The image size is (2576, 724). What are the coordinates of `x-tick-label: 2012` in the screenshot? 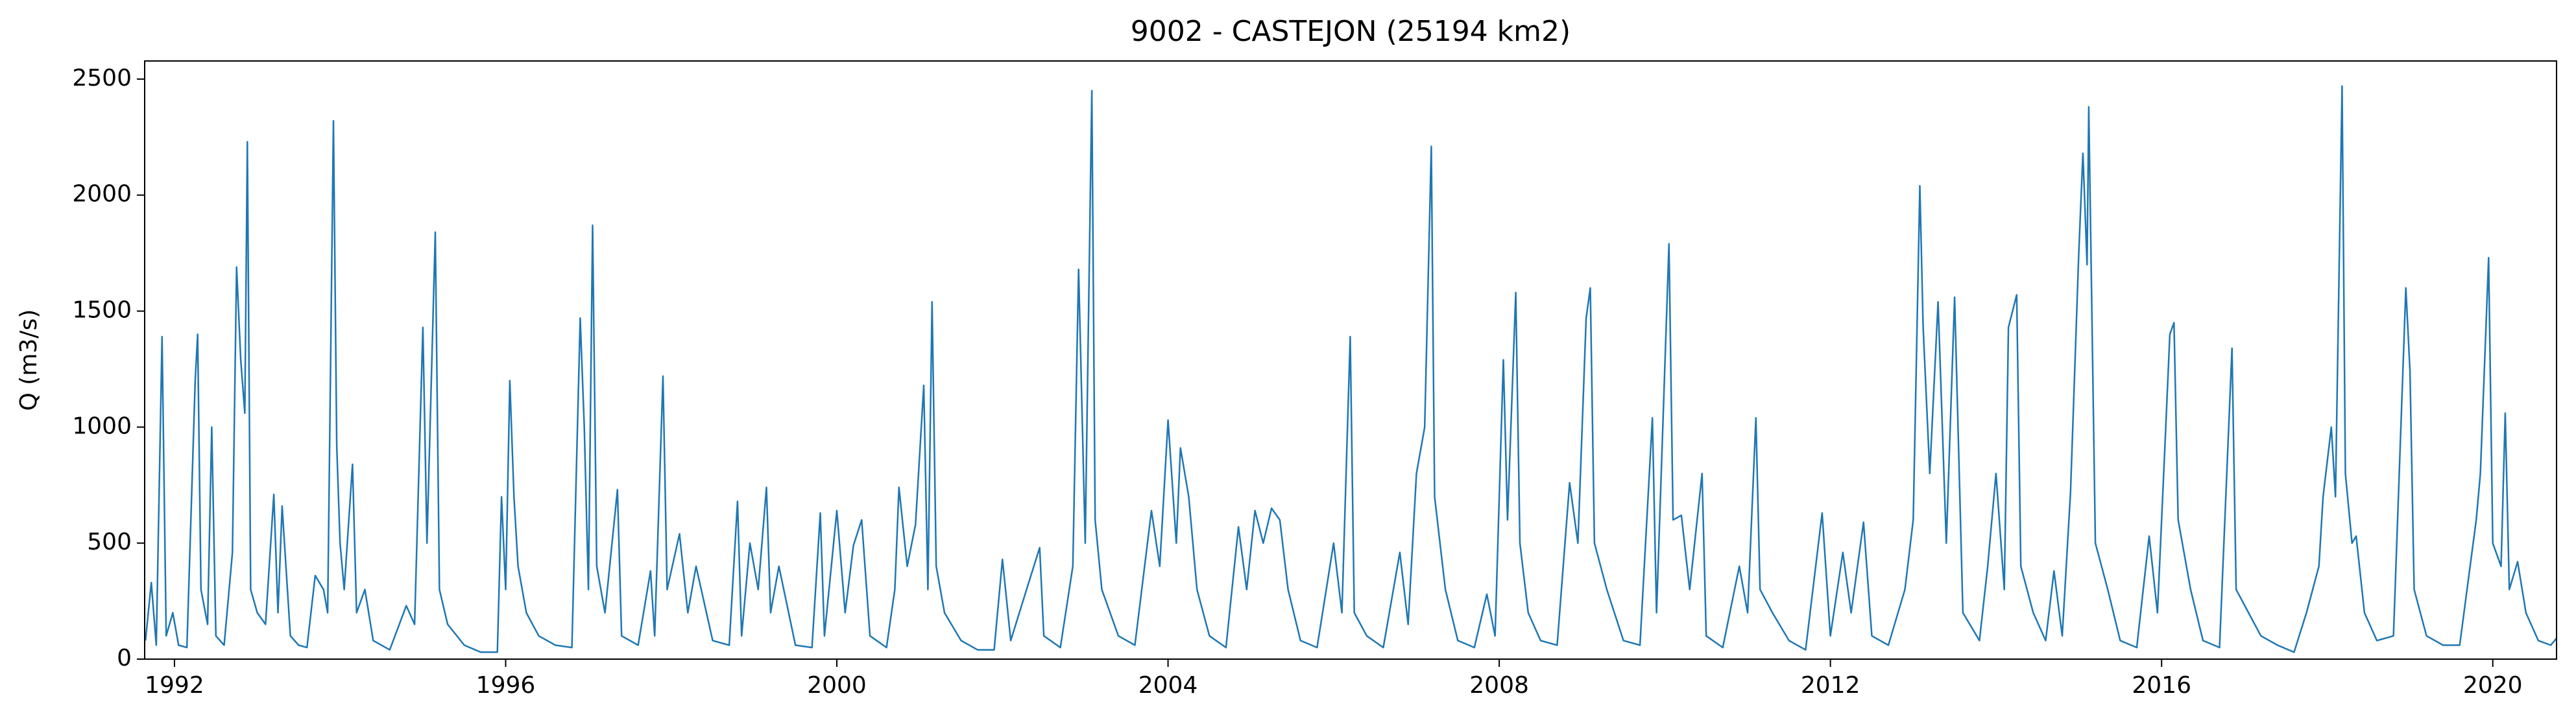 It's located at (1830, 685).